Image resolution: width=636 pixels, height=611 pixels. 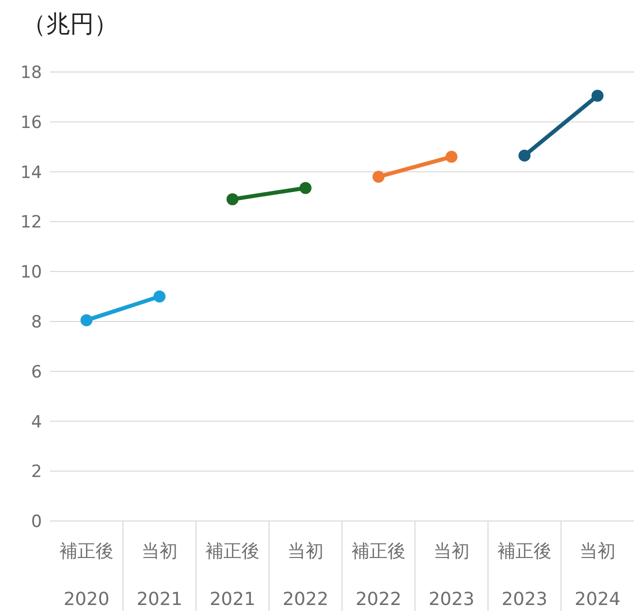 What do you see at coordinates (36, 422) in the screenshot?
I see `y-tick-label: 4` at bounding box center [36, 422].